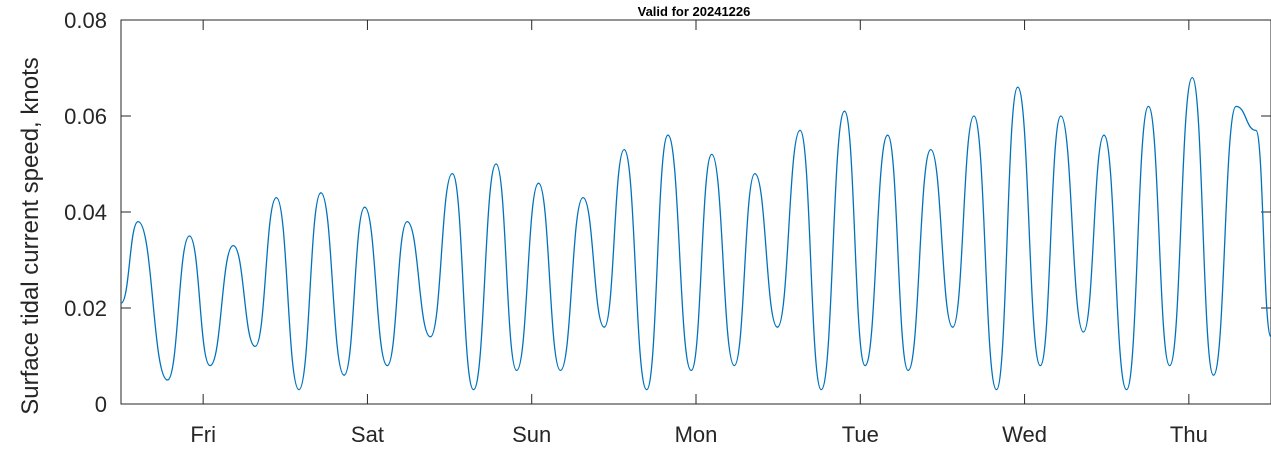 This screenshot has width=1271, height=461. Describe the element at coordinates (1024, 434) in the screenshot. I see `x-tick-label: Wed` at that location.